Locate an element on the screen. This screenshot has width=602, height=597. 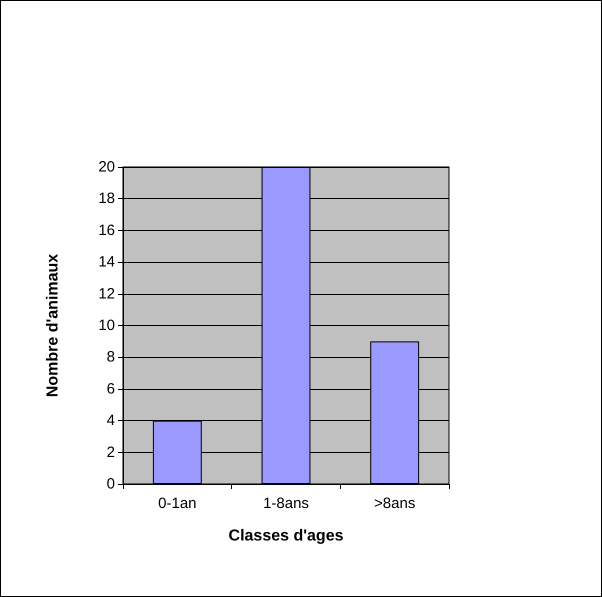
x-axis-title: Classes d'ages is located at coordinates (286, 536).